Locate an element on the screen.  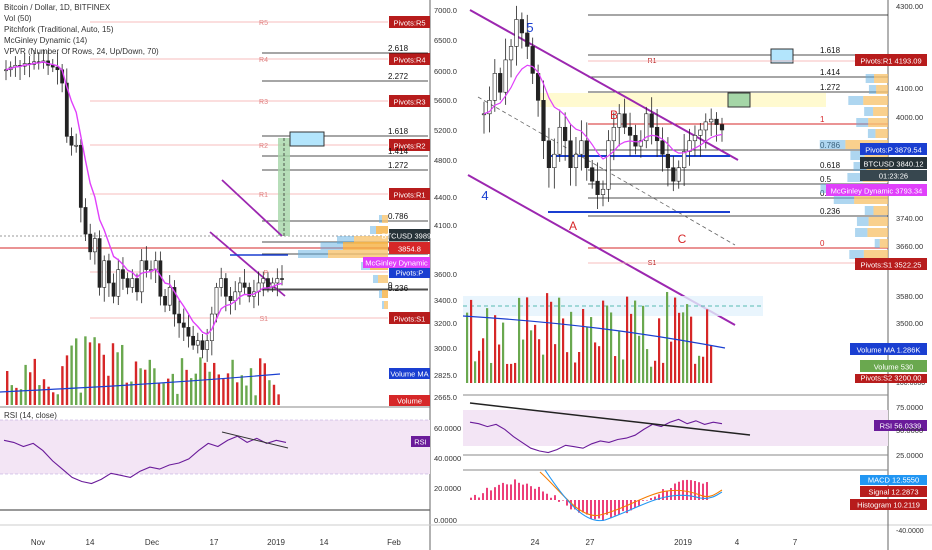
right-fib-label-8: 0.236 is located at coordinates (830, 211).